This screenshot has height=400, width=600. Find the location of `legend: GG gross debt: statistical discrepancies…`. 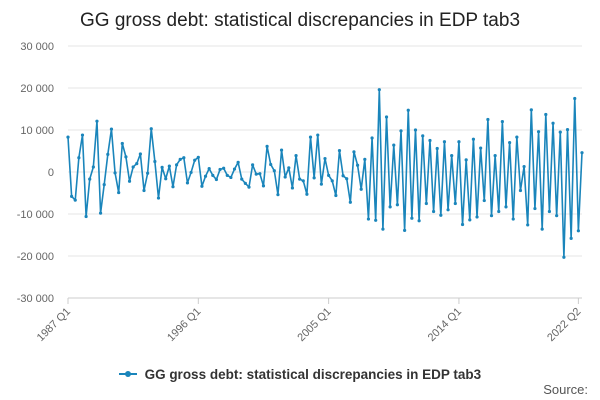

legend: GG gross debt: statistical discrepancies… is located at coordinates (300, 374).